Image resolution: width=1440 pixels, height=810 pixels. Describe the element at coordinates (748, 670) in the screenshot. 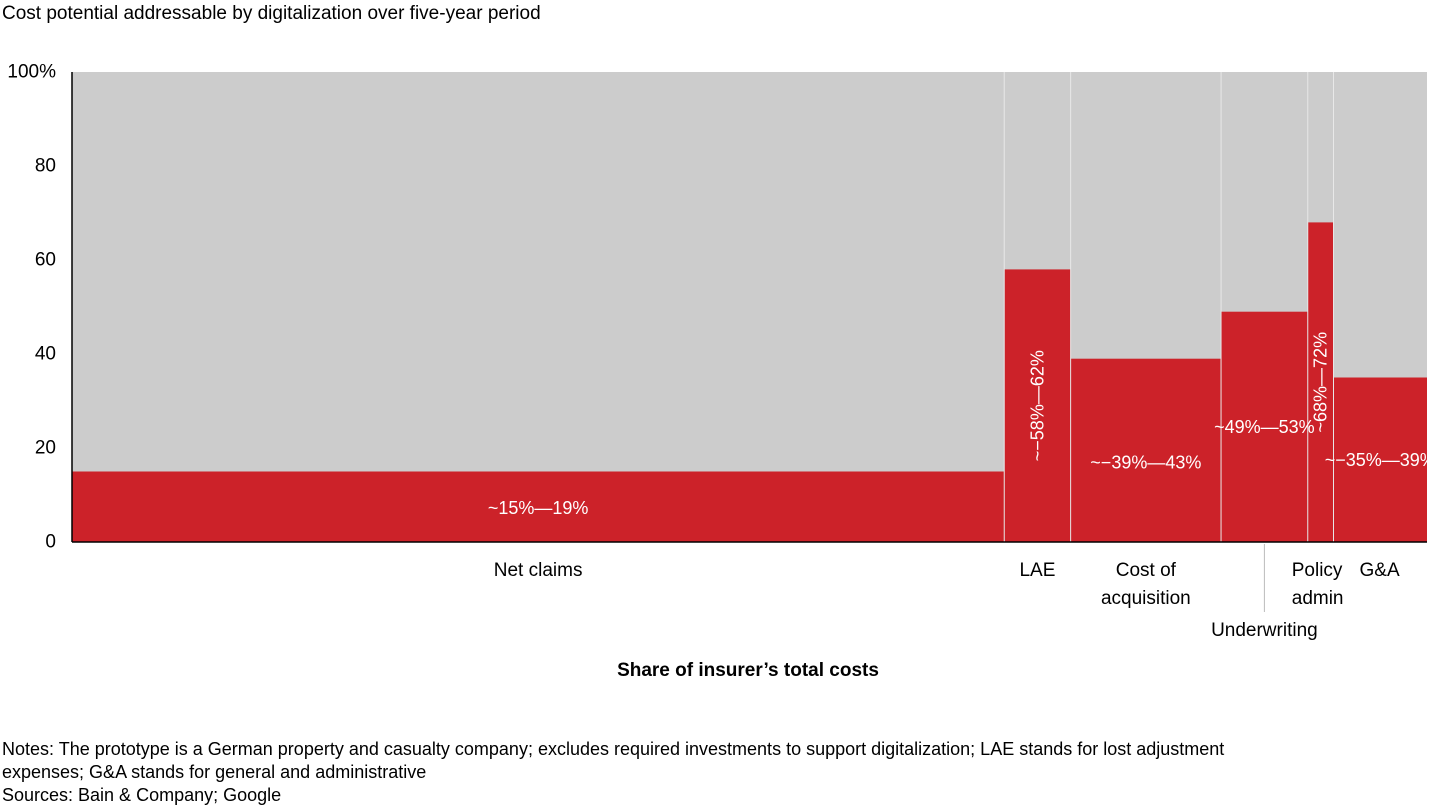

I see `x-axis-label: Share of insurer’s total costs` at that location.